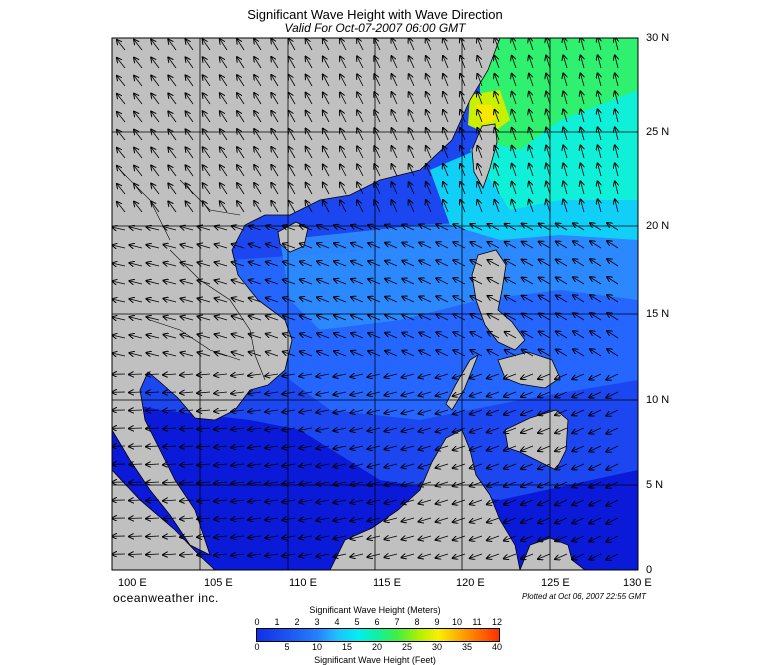 This screenshot has width=775, height=665. Describe the element at coordinates (658, 314) in the screenshot. I see `lat-label-15n: 15 N` at that location.